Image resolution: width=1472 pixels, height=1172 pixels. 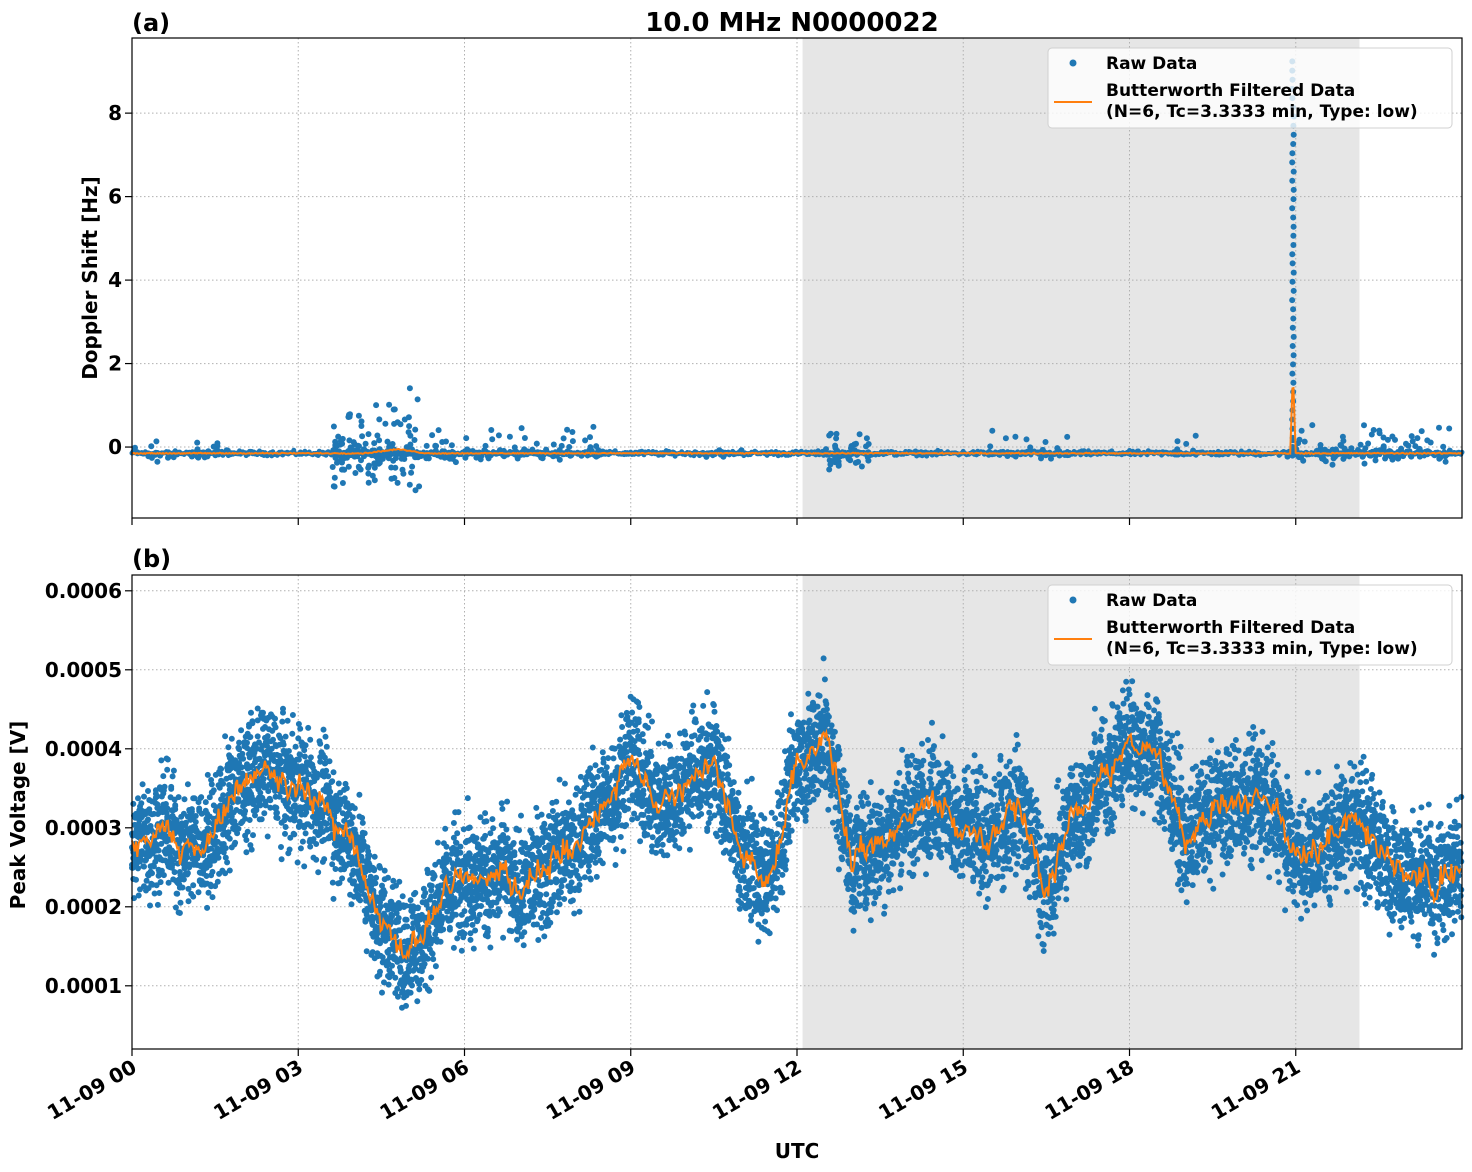 I want to click on legend-marker-raw, so click(x=1073, y=600).